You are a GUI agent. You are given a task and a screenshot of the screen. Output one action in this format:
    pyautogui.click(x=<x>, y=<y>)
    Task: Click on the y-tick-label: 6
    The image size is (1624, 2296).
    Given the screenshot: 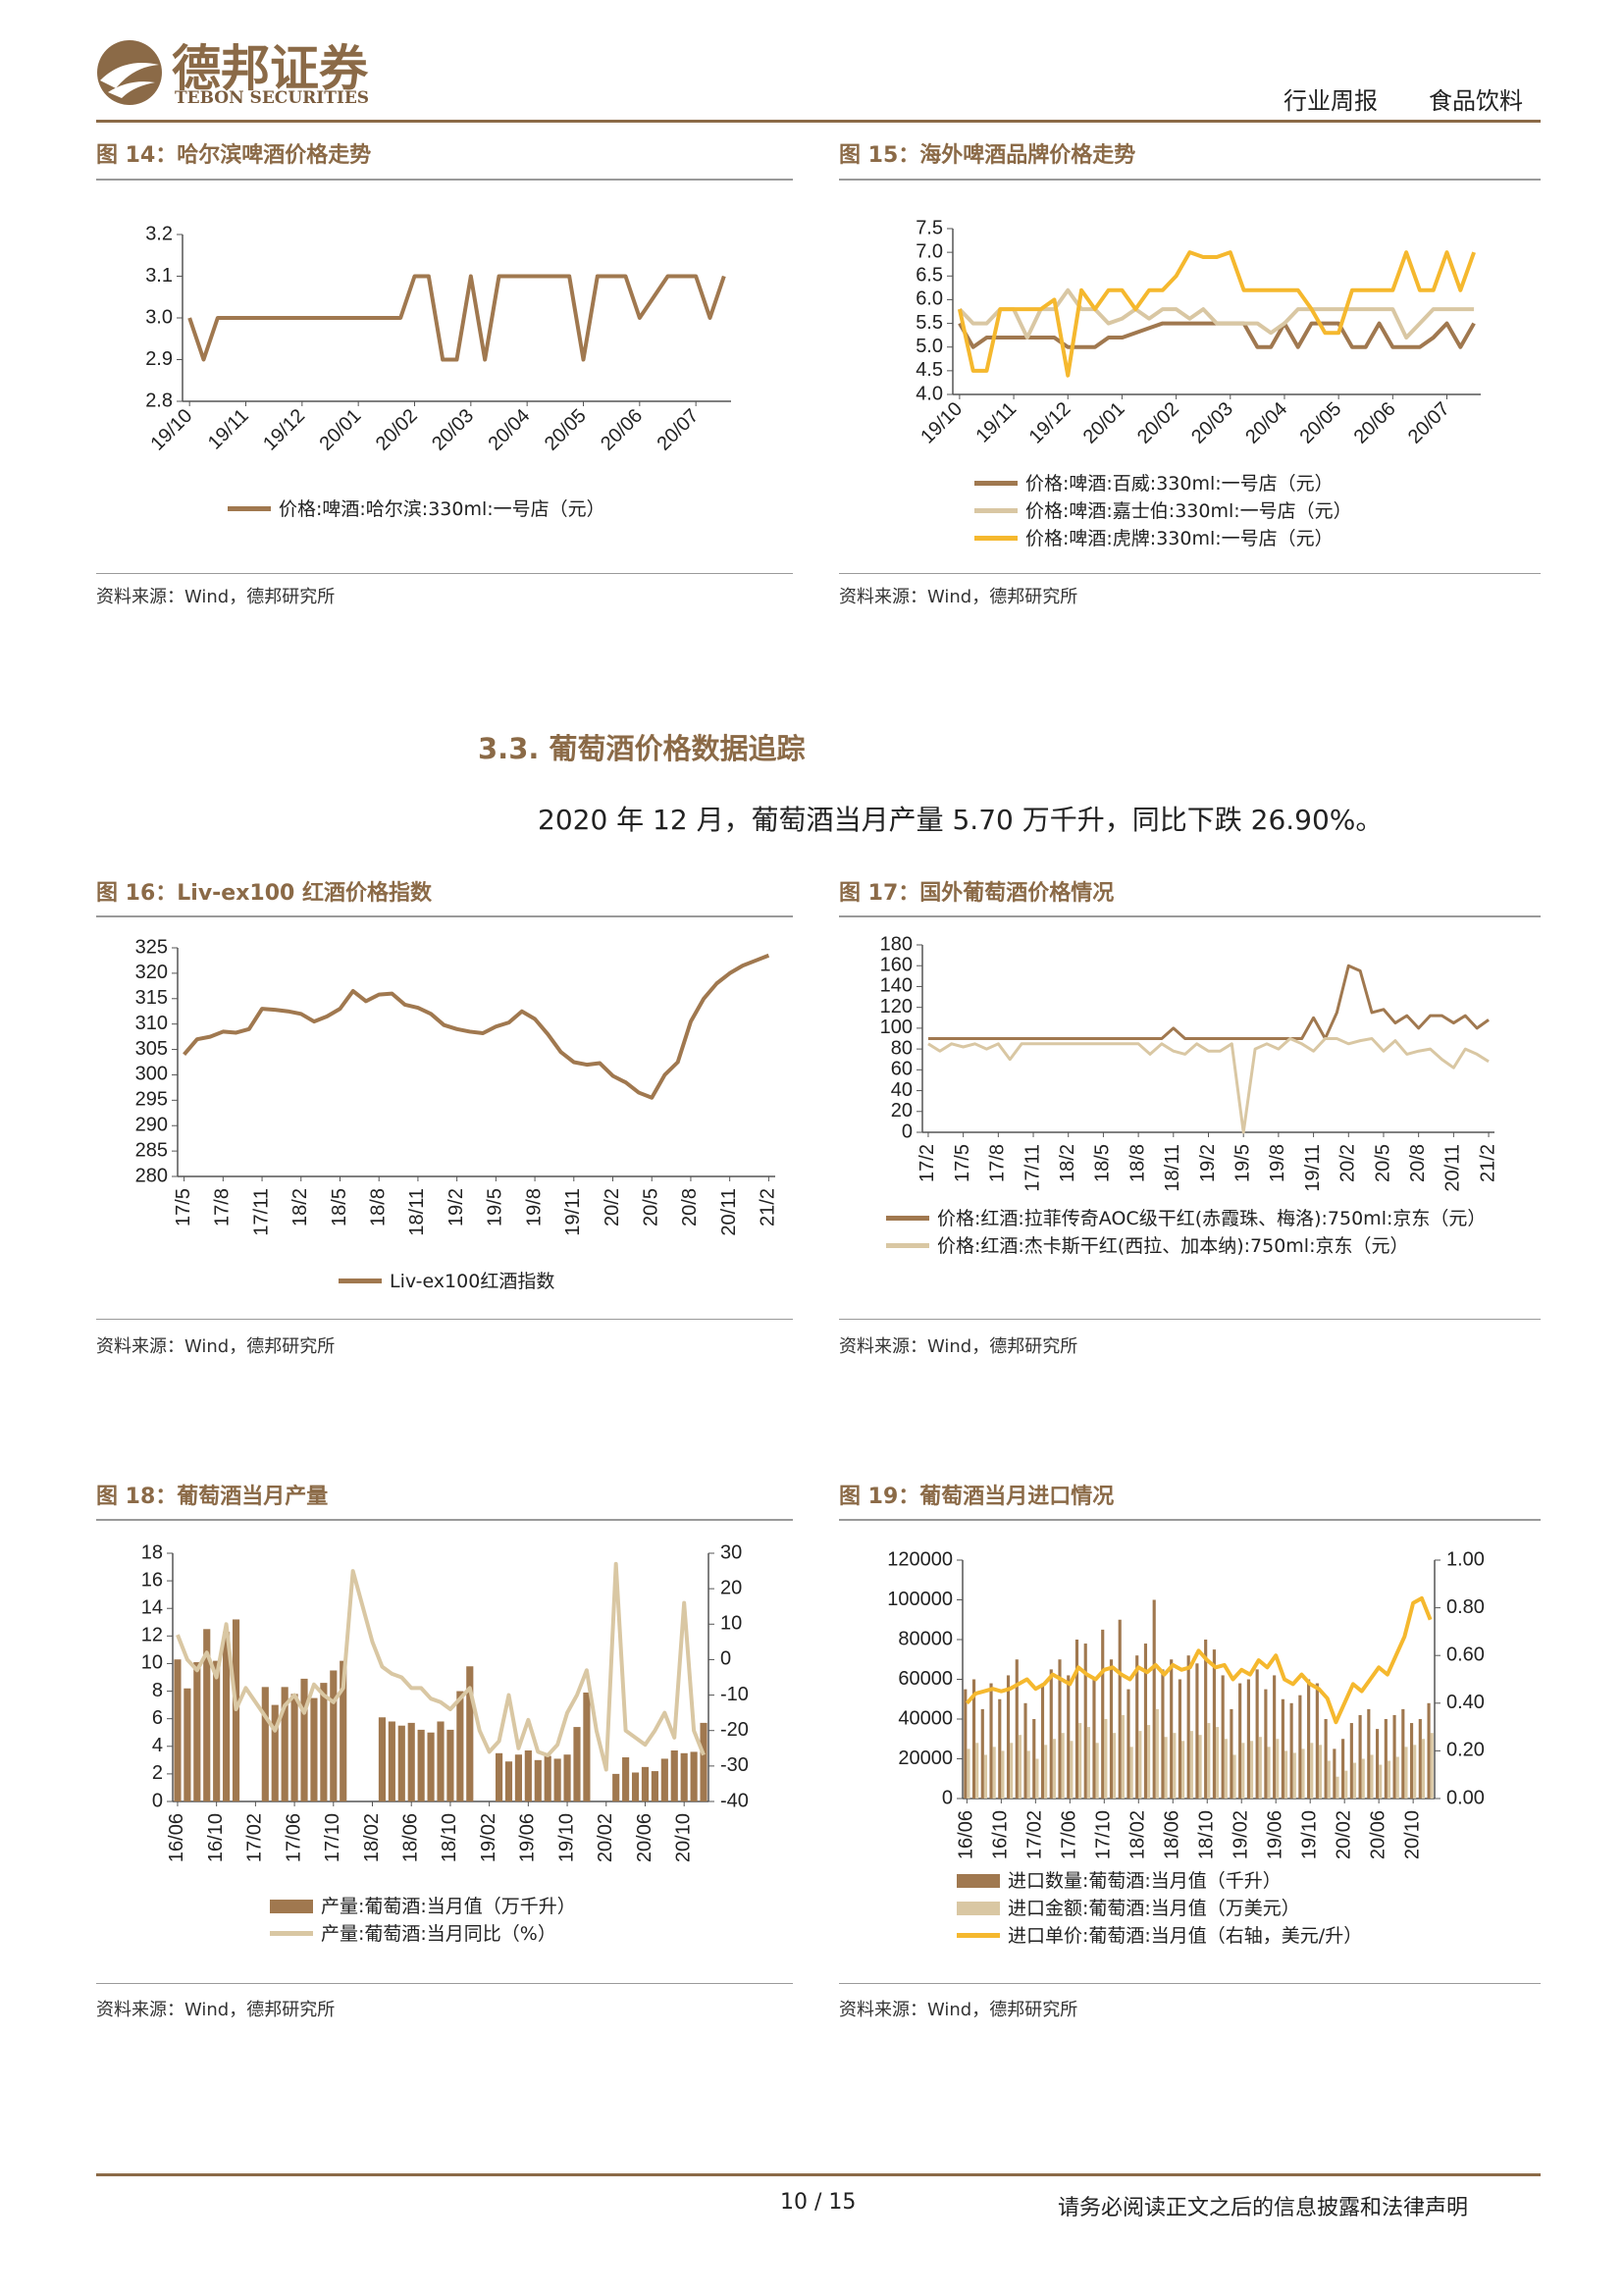 What is the action you would take?
    pyautogui.click(x=157, y=1718)
    